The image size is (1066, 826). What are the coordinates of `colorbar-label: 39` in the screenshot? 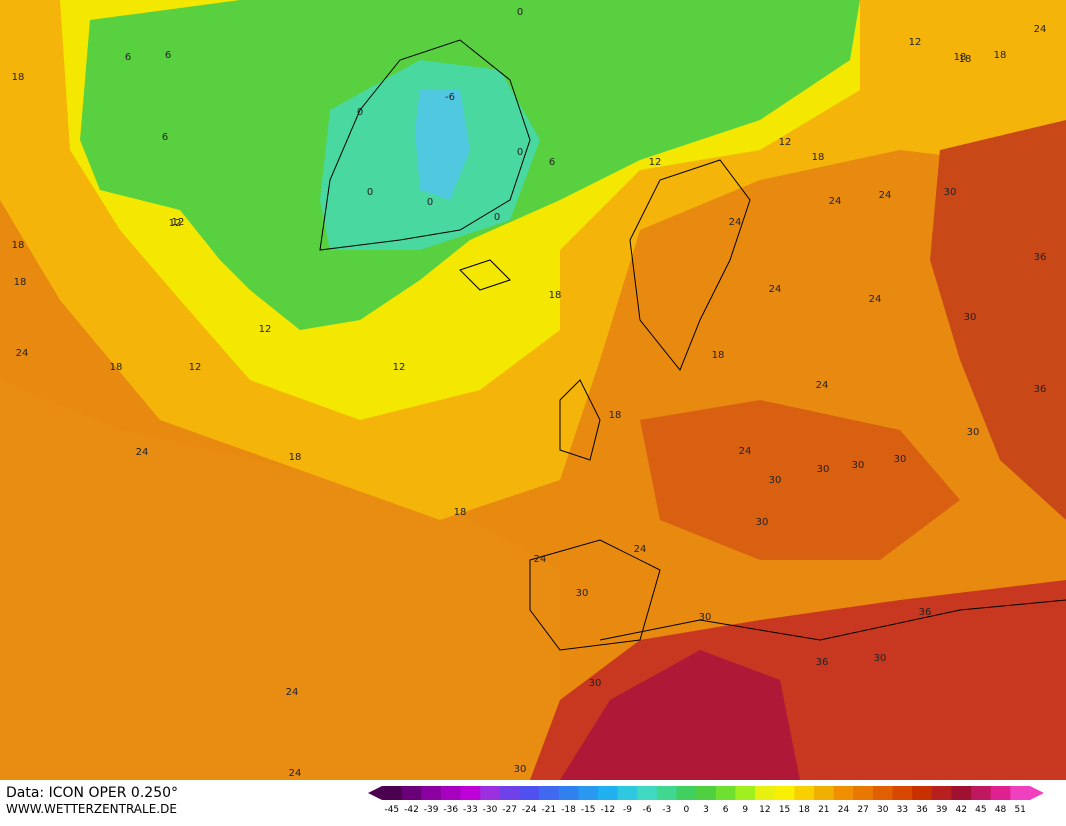 It's located at (942, 810).